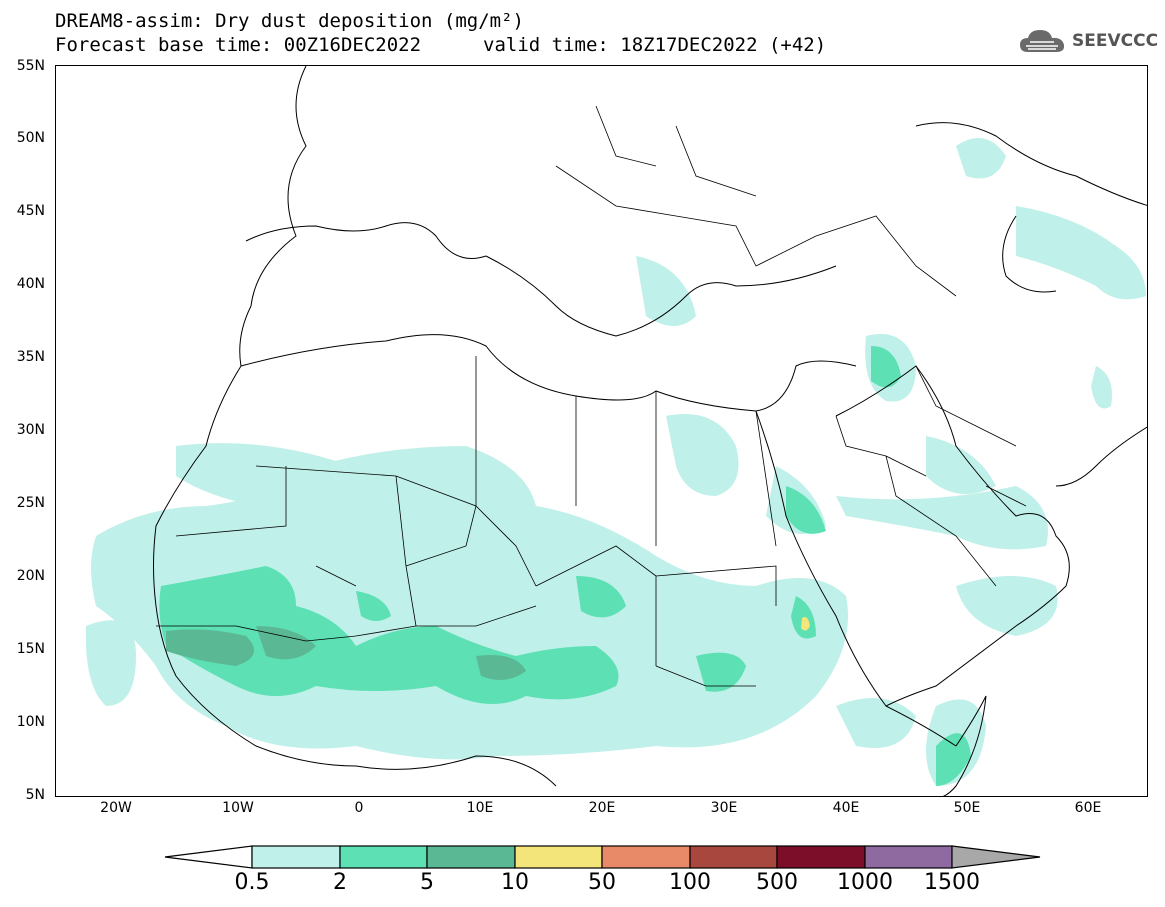  I want to click on colorbar-label: 10, so click(515, 882).